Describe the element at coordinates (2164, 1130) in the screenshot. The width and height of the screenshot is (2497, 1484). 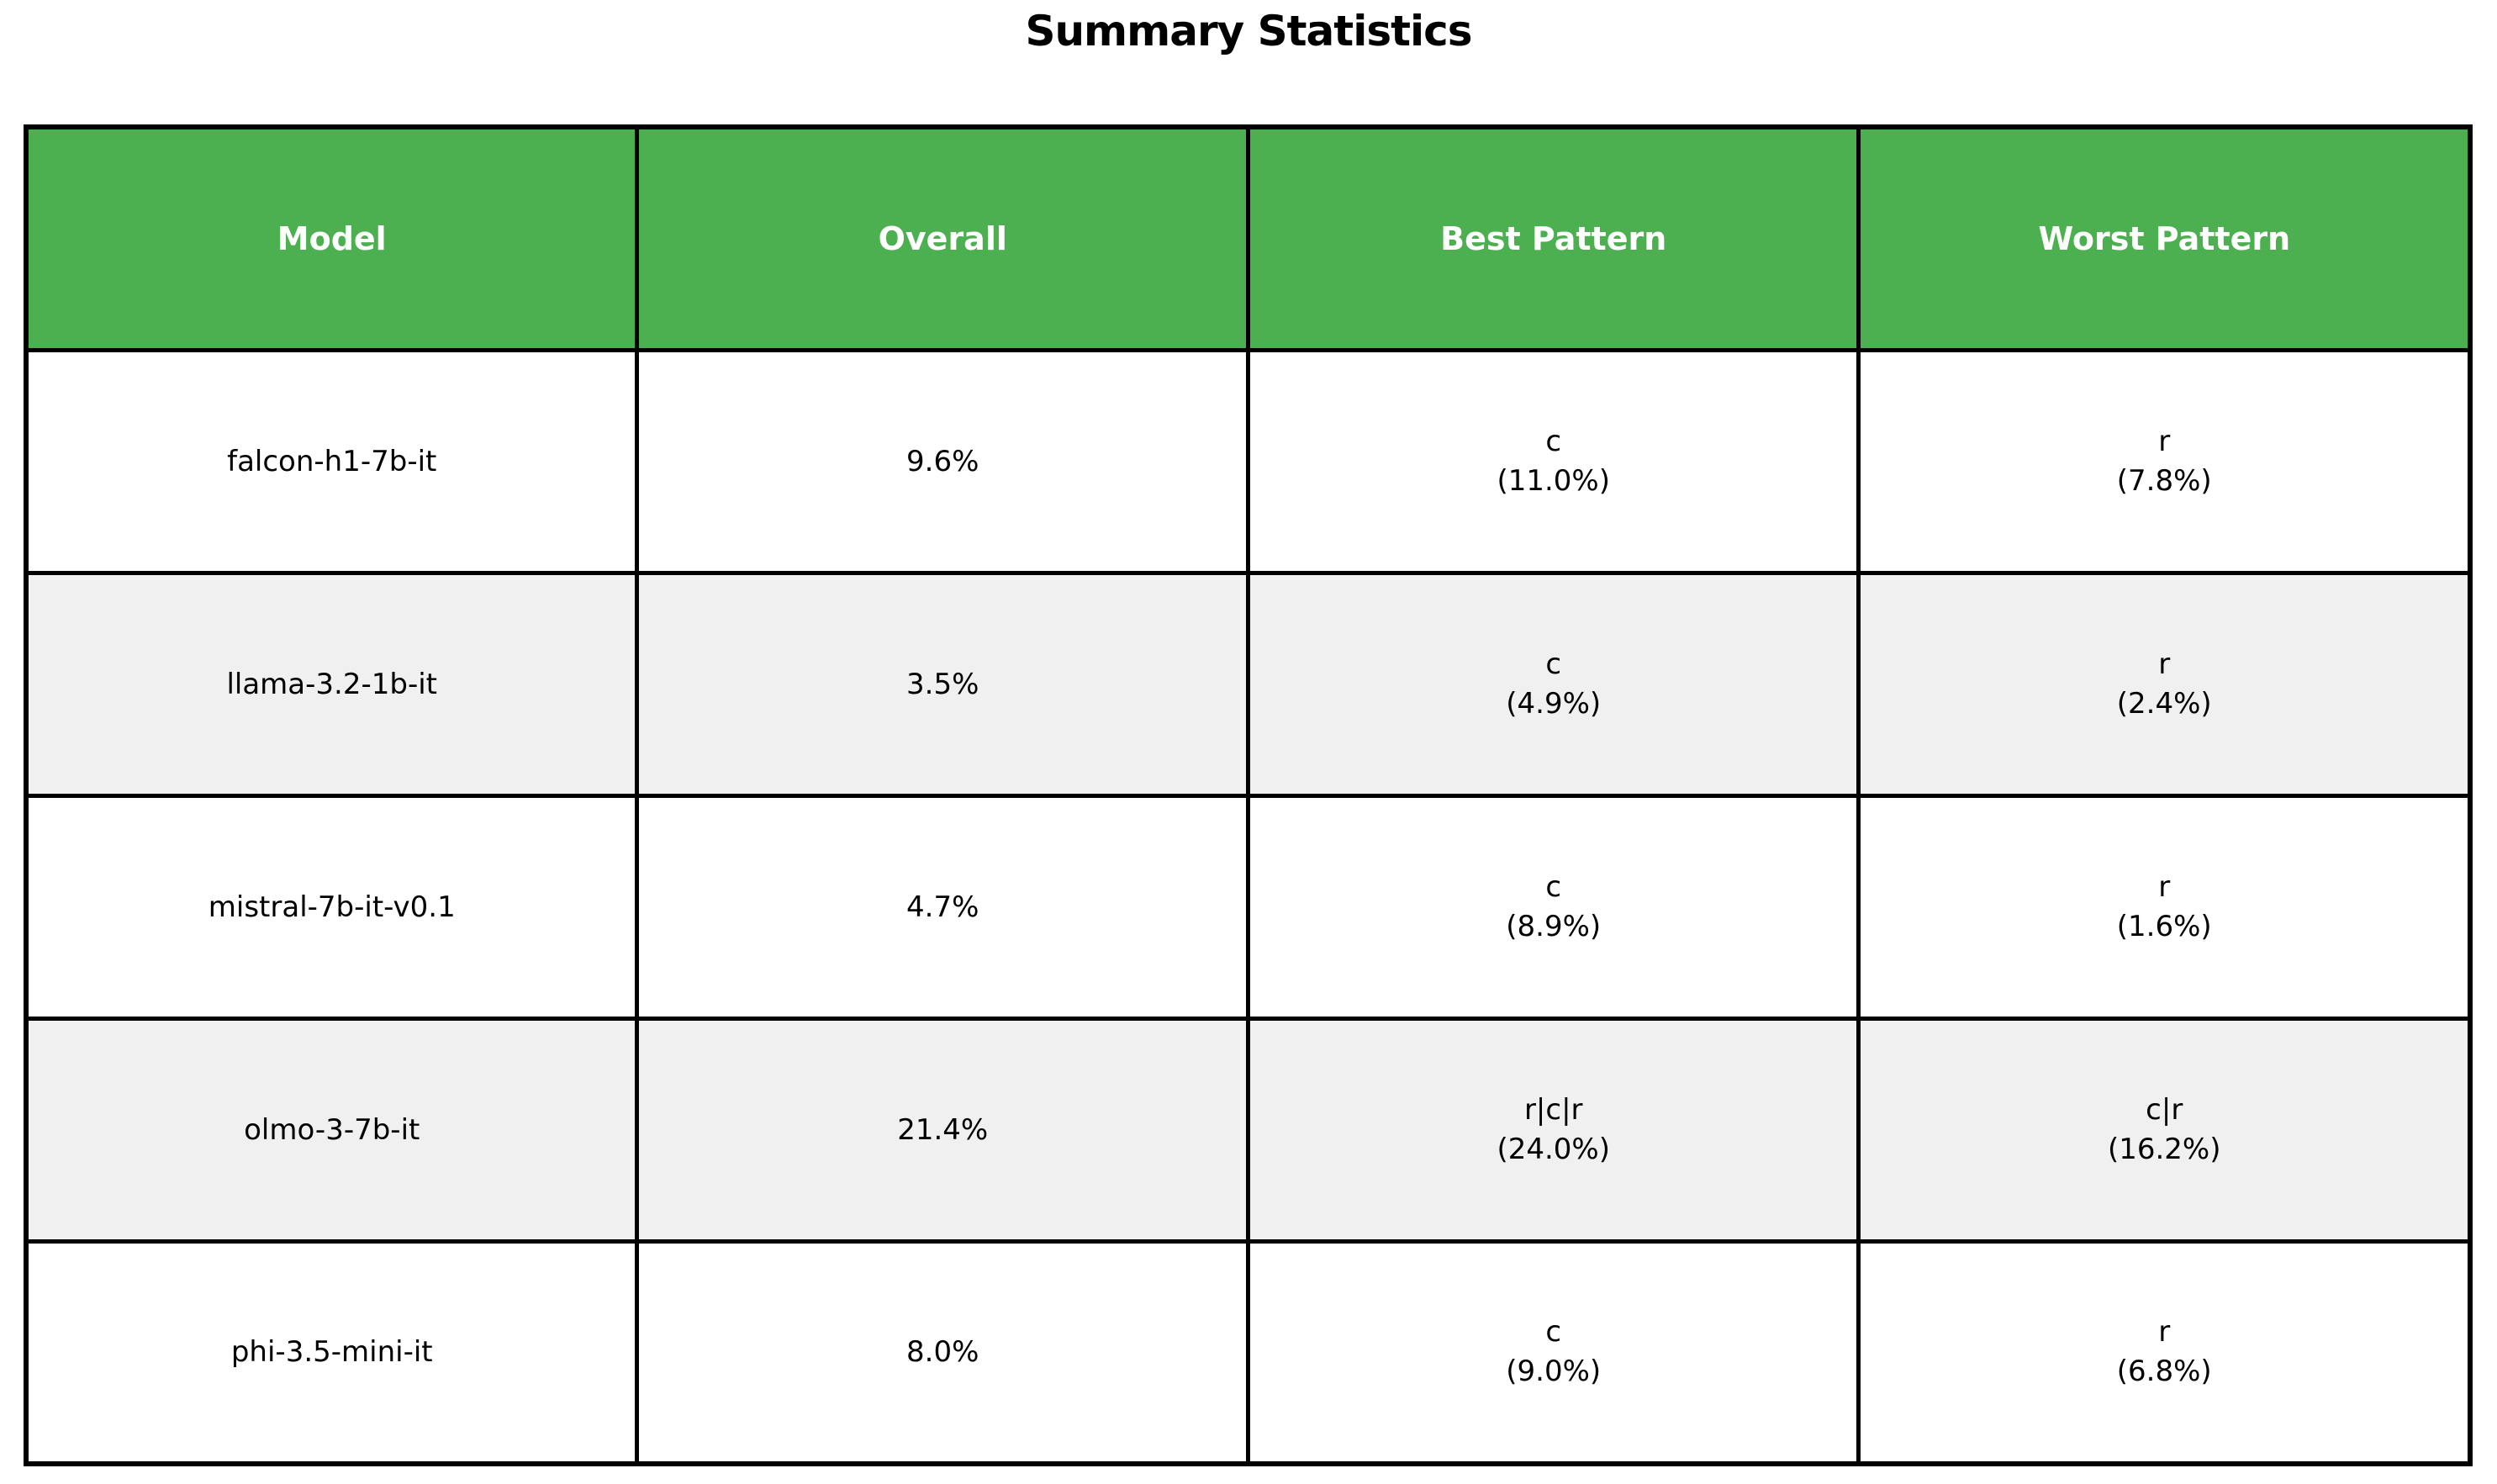
I see `worst-pattern-cell: c|r (16.2%)` at that location.